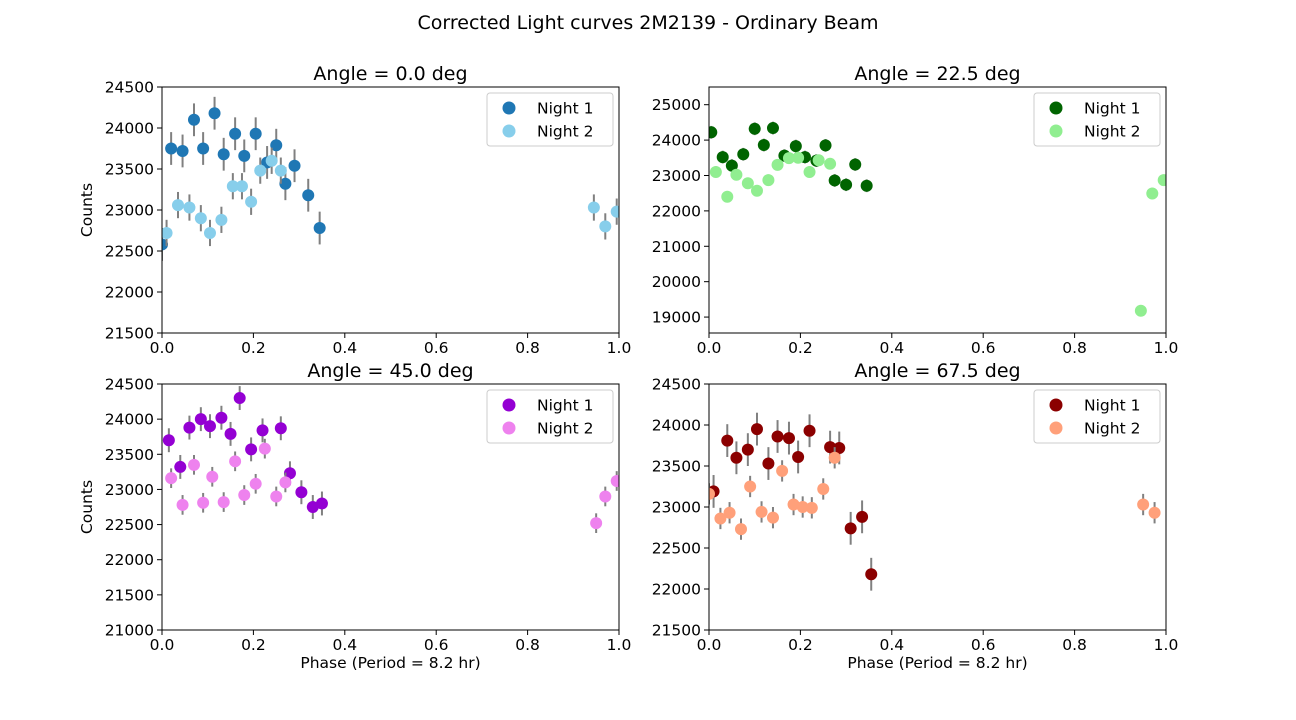 Image resolution: width=1296 pixels, height=720 pixels. Describe the element at coordinates (1112, 132) in the screenshot. I see `legend-label: Night 2` at that location.